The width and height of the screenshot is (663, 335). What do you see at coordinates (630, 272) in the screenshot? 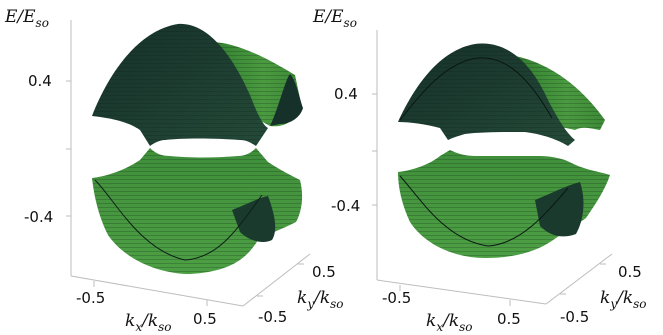
I see `ktick-0-5-right: 0.5` at bounding box center [630, 272].